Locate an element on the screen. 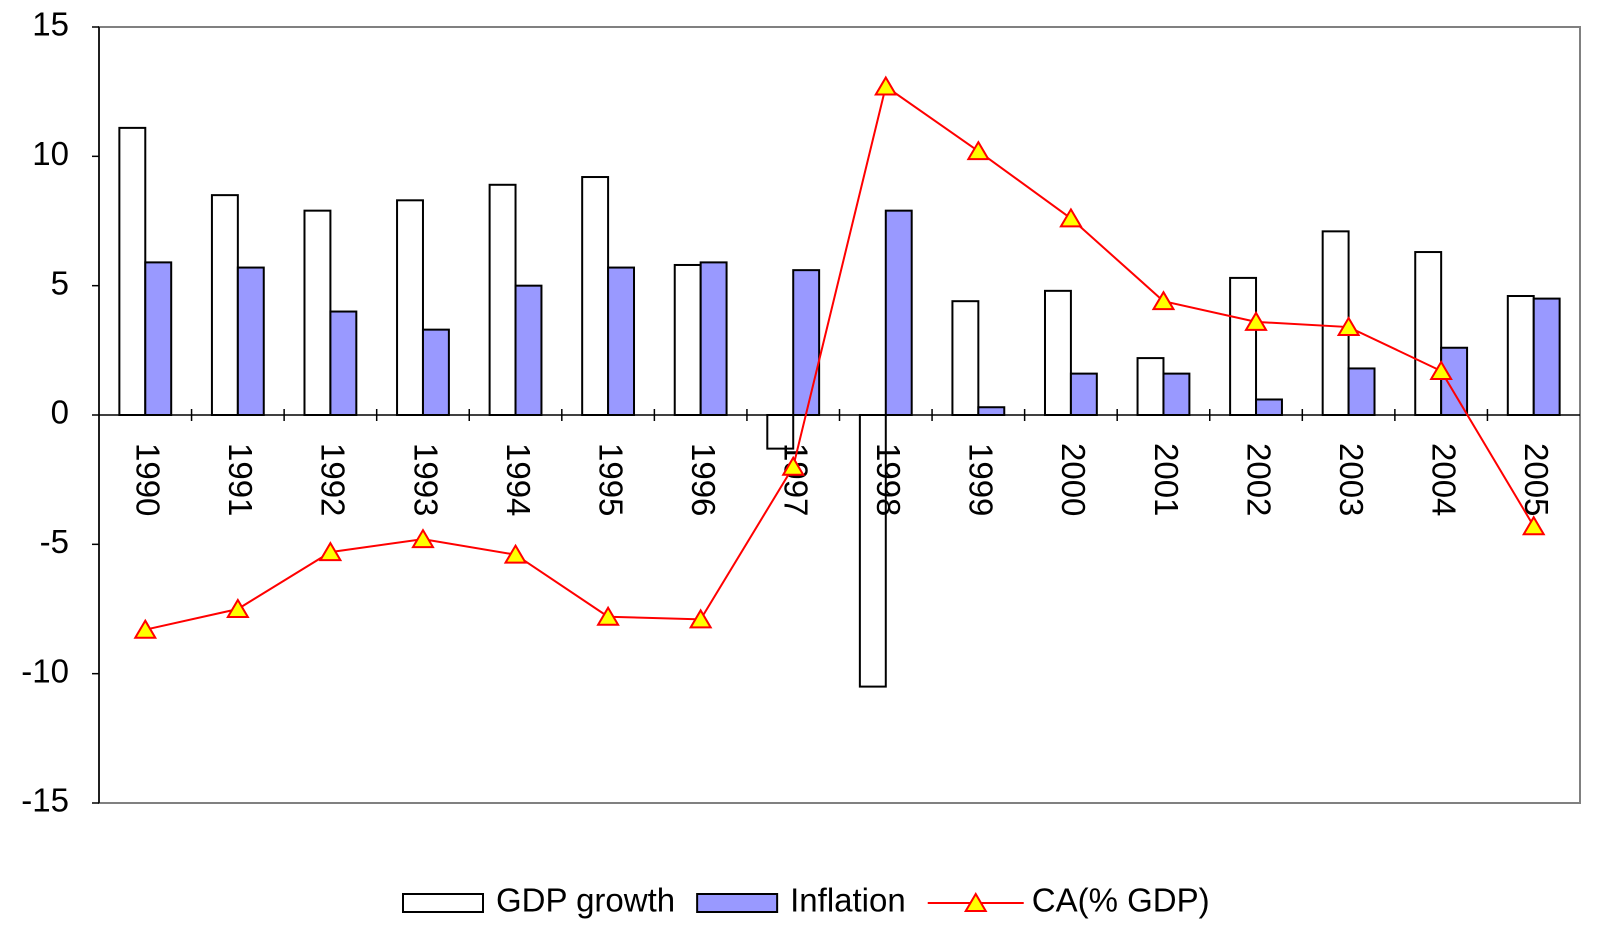 This screenshot has width=1605, height=949. x-tick-label: 1995 is located at coordinates (610, 479).